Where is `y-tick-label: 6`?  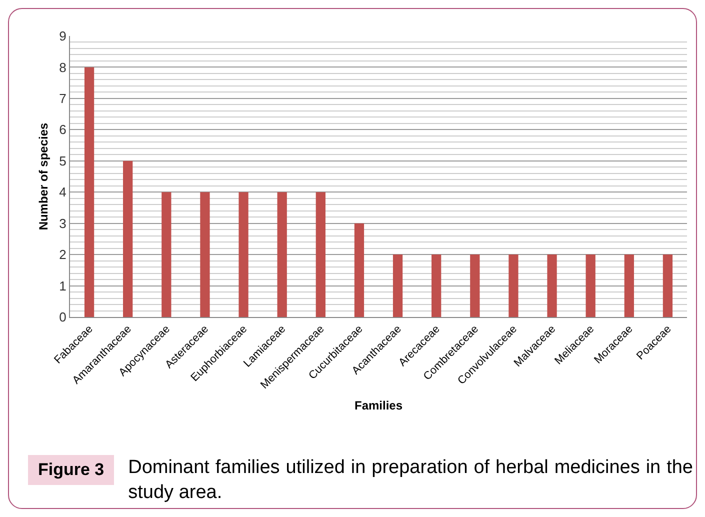 y-tick-label: 6 is located at coordinates (62, 130).